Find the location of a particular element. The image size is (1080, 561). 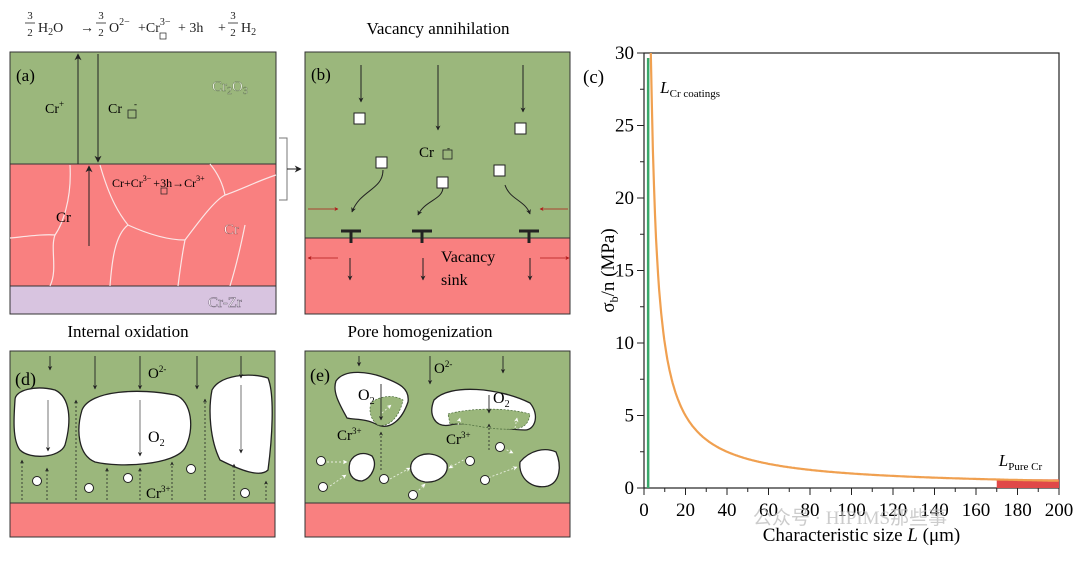

eq-h2-frac-num: 3 is located at coordinates (233, 16).